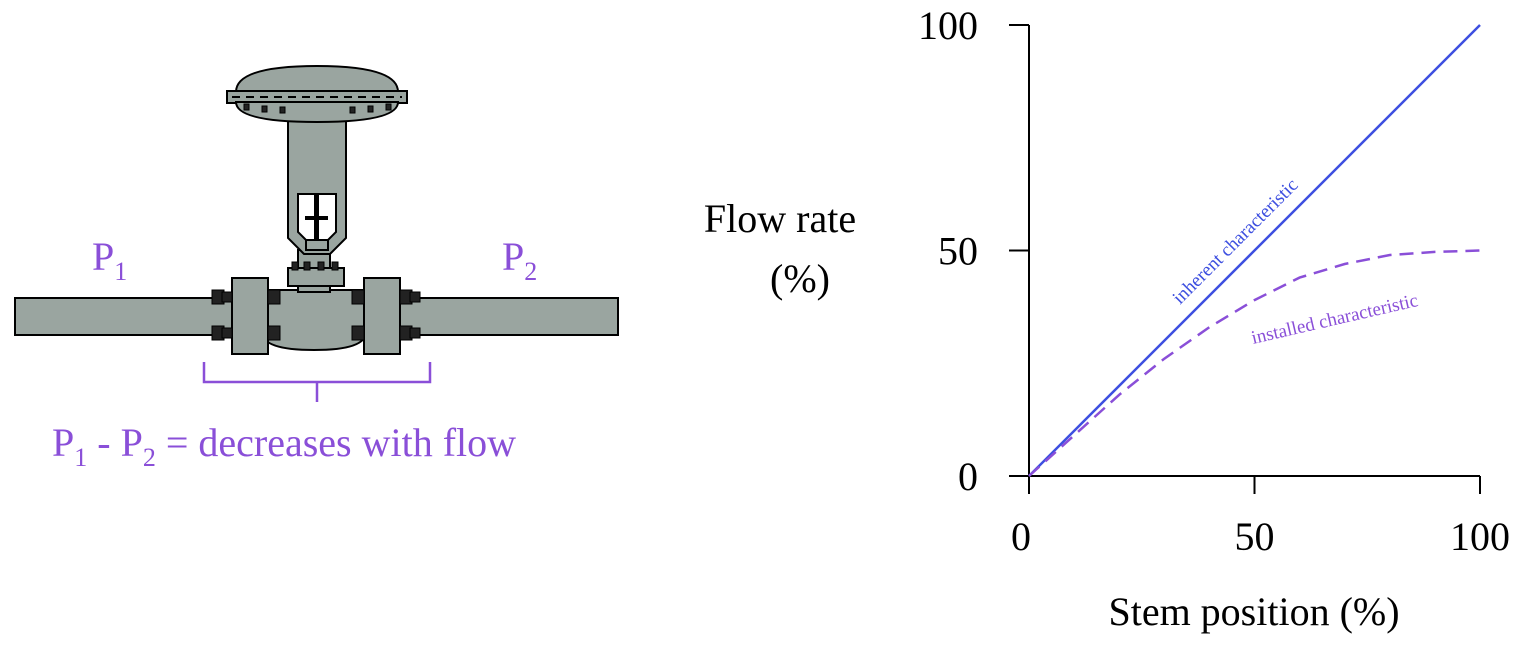 Image resolution: width=1538 pixels, height=650 pixels. Describe the element at coordinates (316, 277) in the screenshot. I see `bonnet-flange` at that location.